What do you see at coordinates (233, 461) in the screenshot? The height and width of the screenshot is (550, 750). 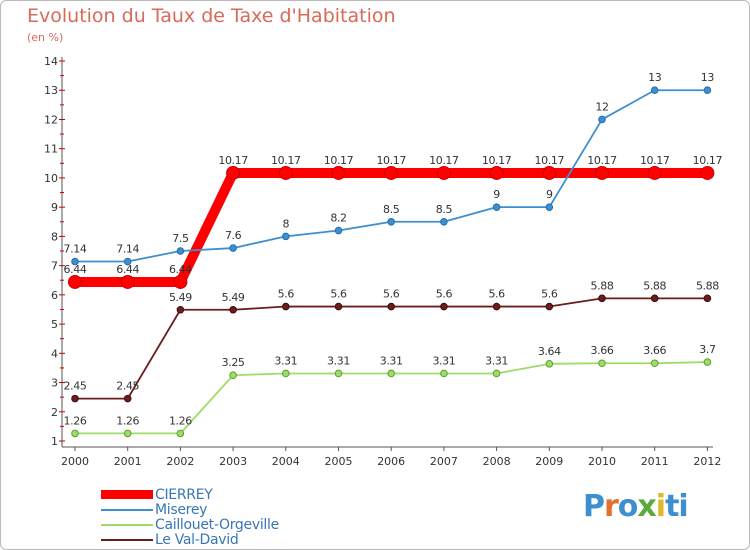 I see `x-tick-label: 2003` at bounding box center [233, 461].